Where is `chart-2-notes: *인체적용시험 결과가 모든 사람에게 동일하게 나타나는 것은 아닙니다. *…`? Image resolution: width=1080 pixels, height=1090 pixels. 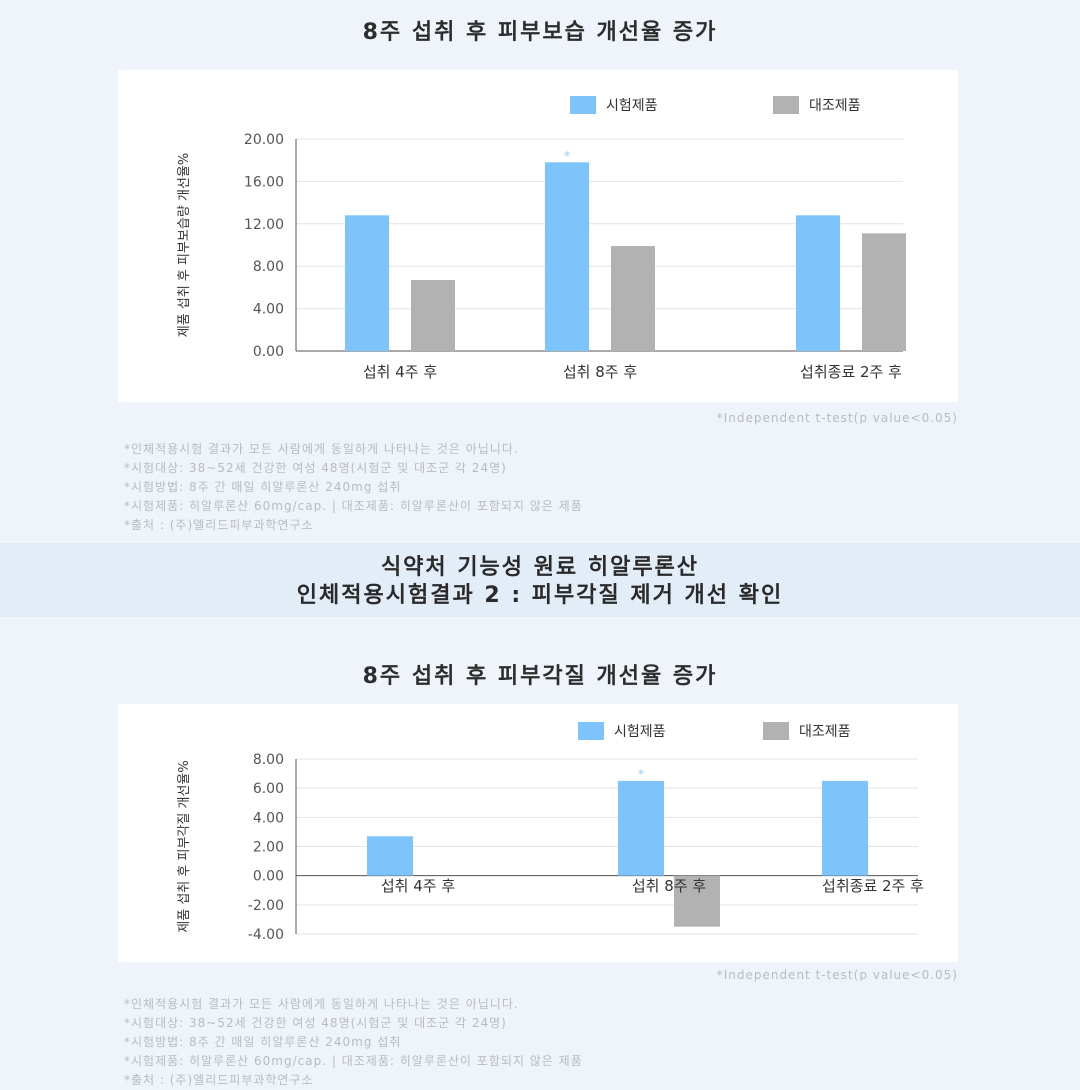 chart-2-notes: *인체적용시험 결과가 모든 사람에게 동일하게 나타나는 것은 아닙니다. *… is located at coordinates (544, 1042).